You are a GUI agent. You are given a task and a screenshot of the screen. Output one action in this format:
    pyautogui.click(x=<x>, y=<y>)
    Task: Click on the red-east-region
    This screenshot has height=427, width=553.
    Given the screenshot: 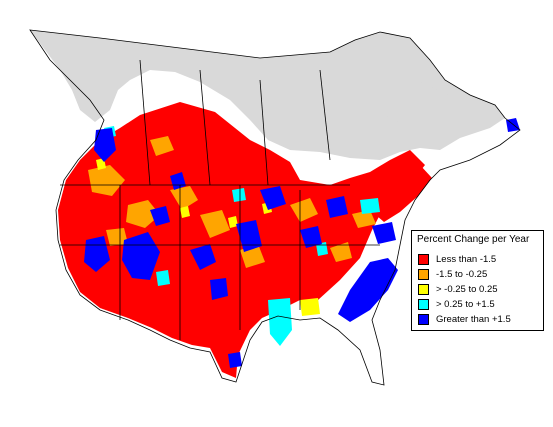 What is the action you would take?
    pyautogui.click(x=400, y=193)
    